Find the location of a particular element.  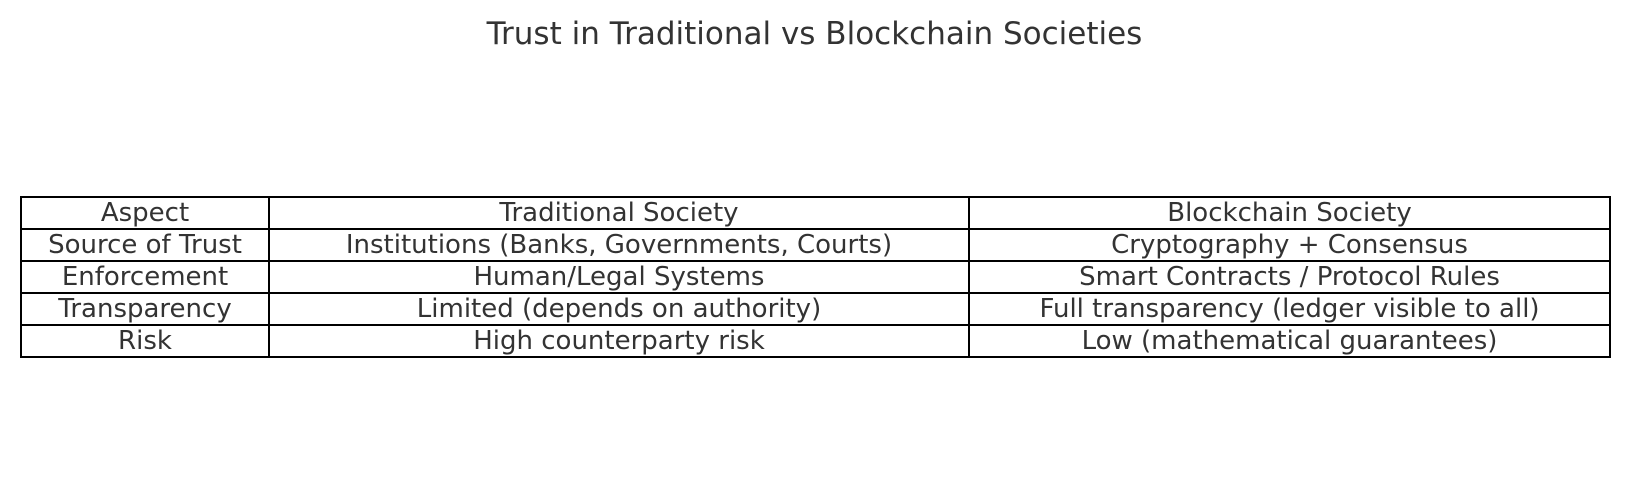

table-cell: High counterparty risk is located at coordinates (619, 341).